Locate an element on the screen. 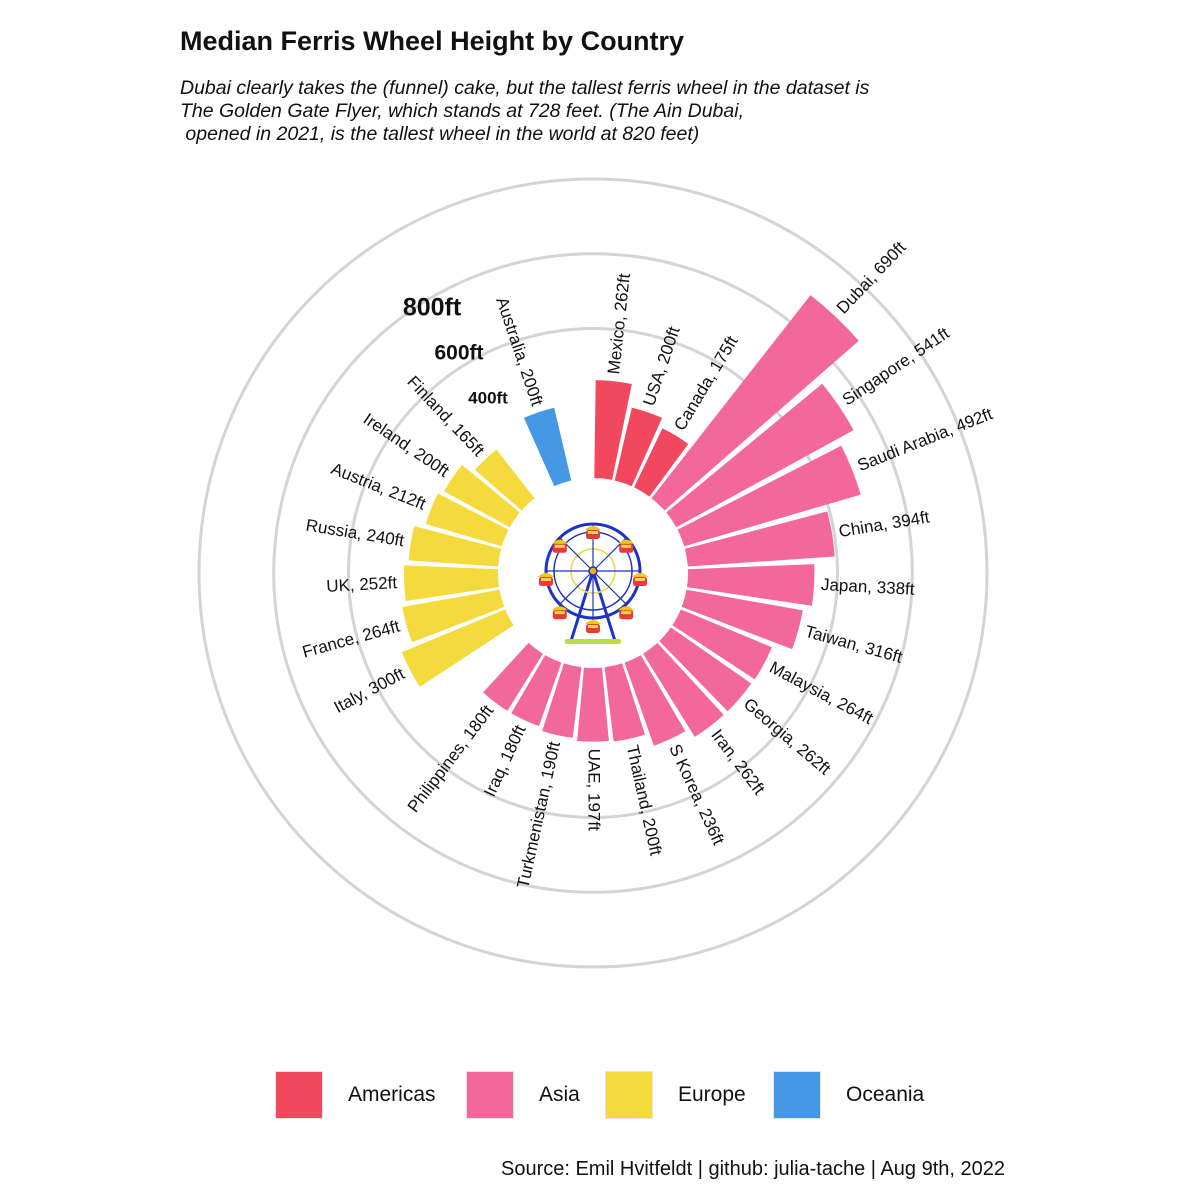 This screenshot has width=1200, height=1200. bar-label-austria: Austria, 212ft is located at coordinates (378, 486).